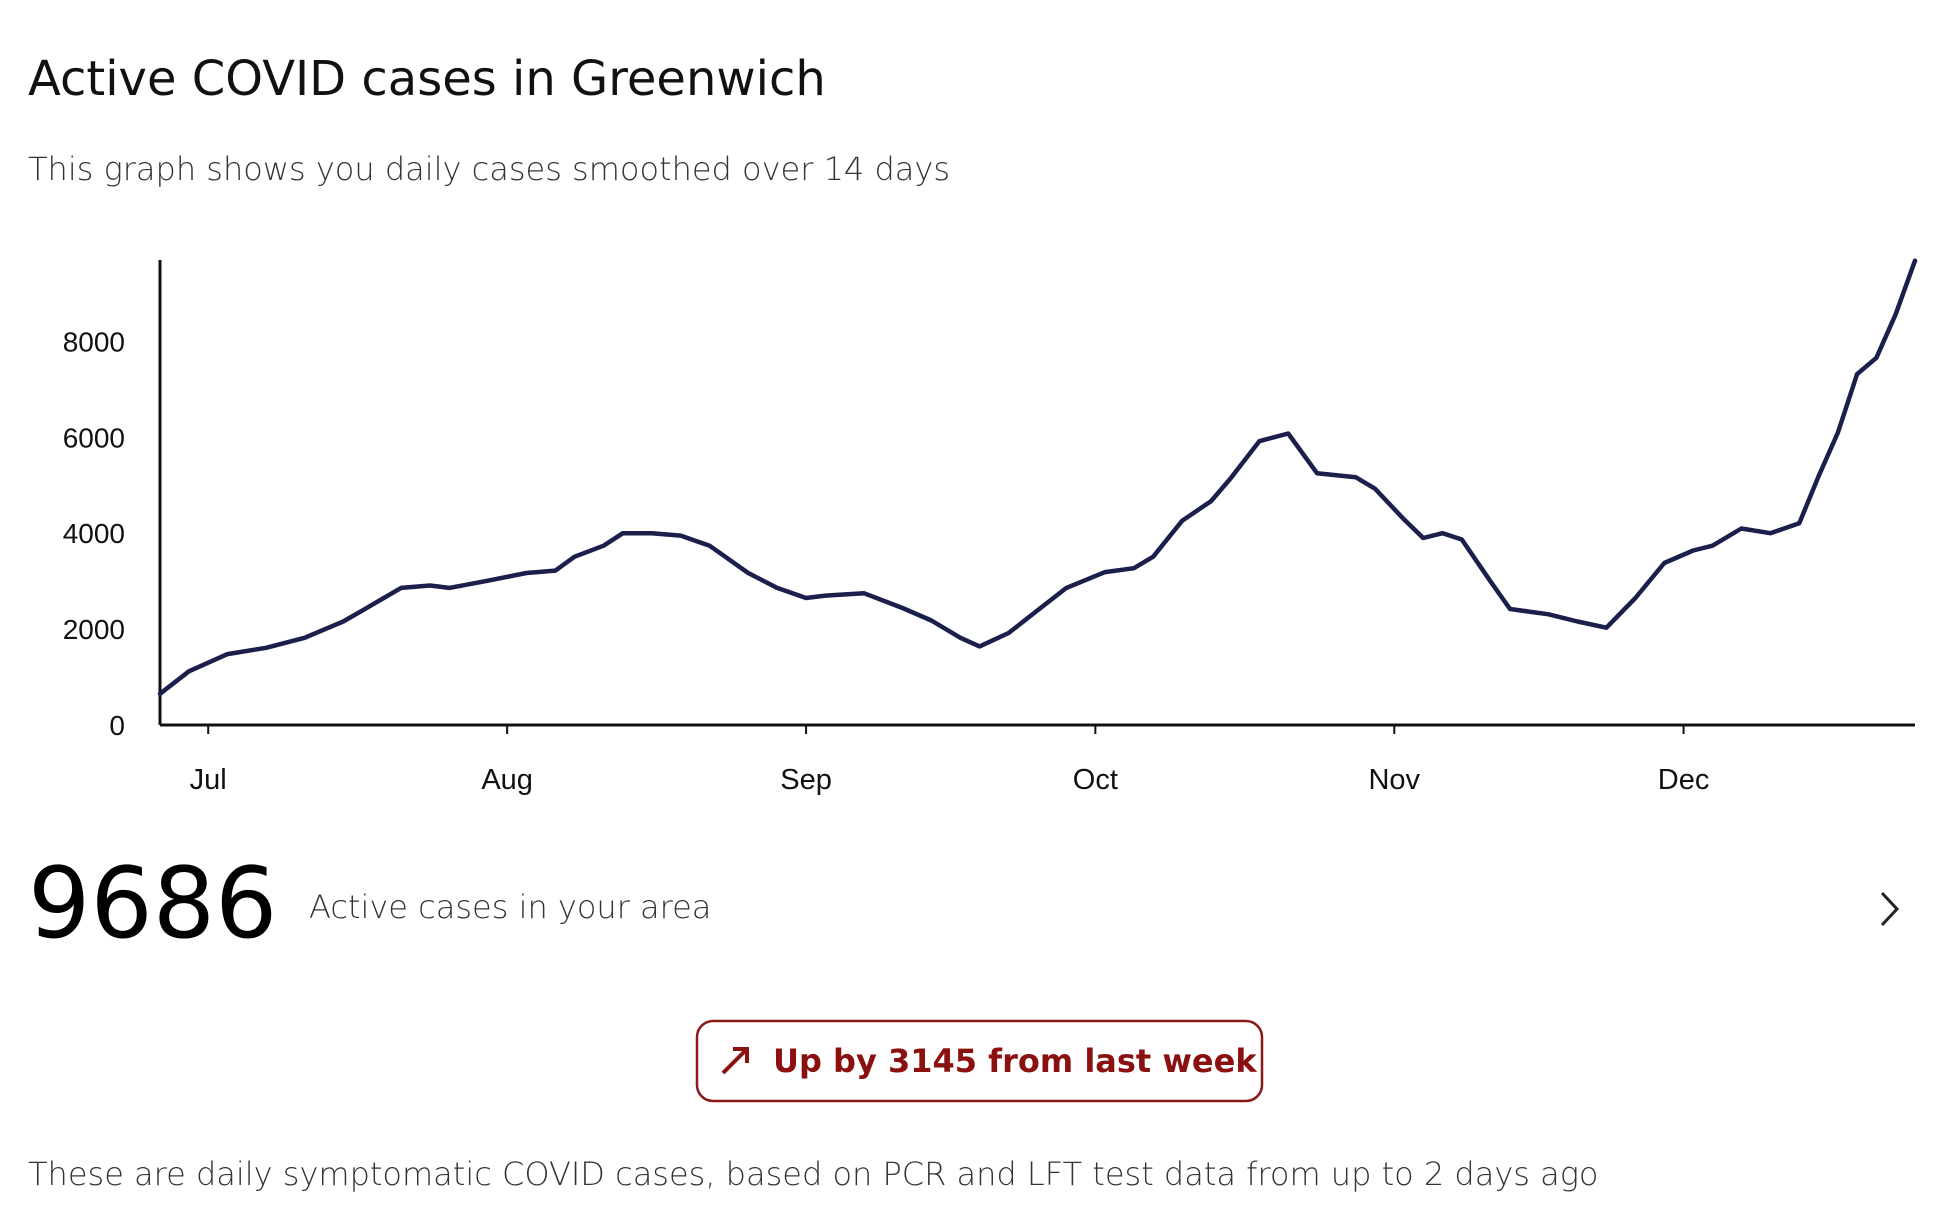 This screenshot has width=1950, height=1225. Describe the element at coordinates (94, 533) in the screenshot. I see `y-tick-label: 4000` at that location.